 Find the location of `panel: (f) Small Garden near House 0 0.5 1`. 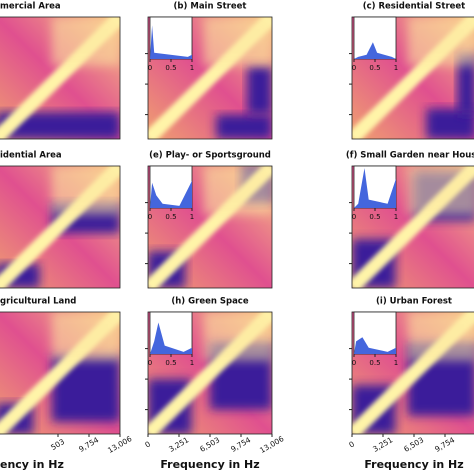

panel: (f) Small Garden near House 0 0.5 1 is located at coordinates (410, 220).